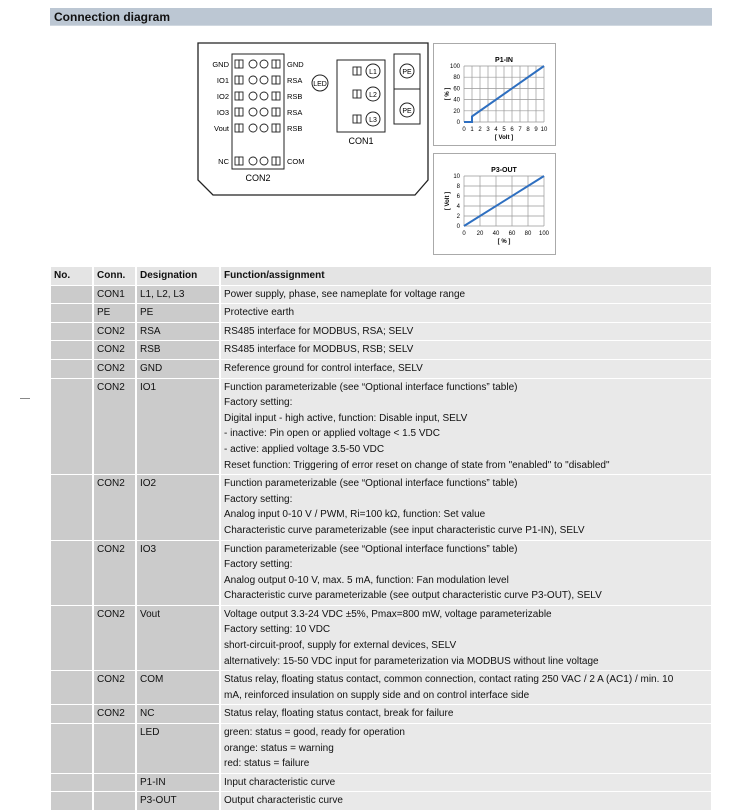 This screenshot has width=750, height=811. I want to click on x-tick-label: 40, so click(496, 234).